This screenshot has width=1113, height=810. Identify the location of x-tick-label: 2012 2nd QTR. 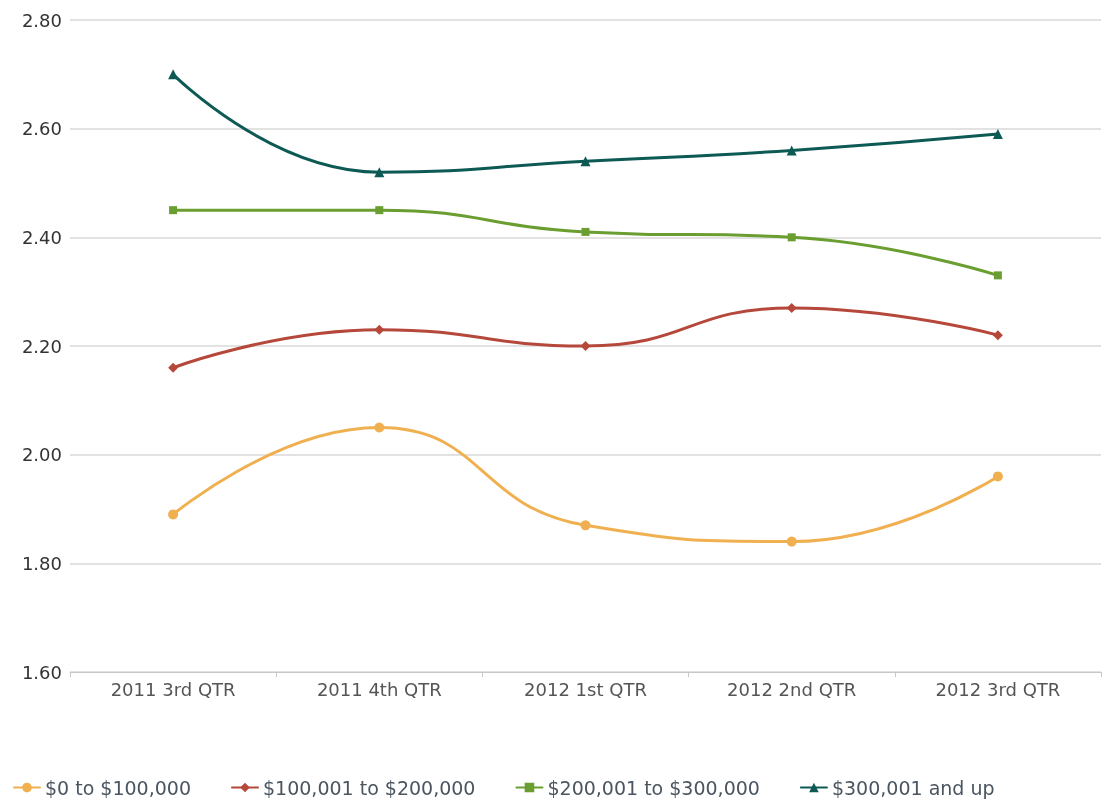
(792, 689).